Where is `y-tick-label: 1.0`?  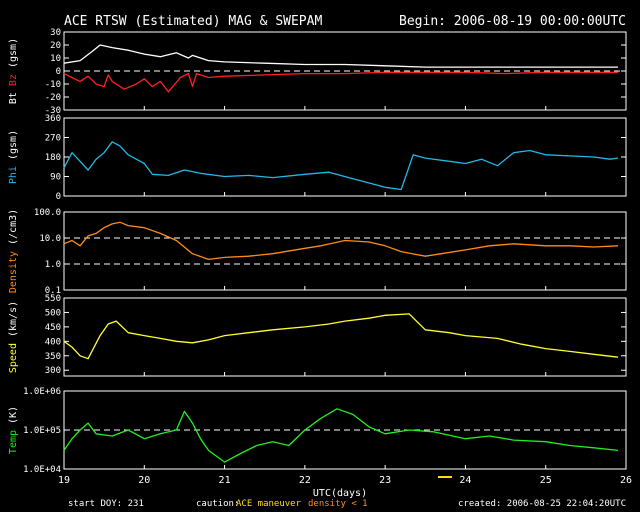
y-tick-label: 1.0 is located at coordinates (53, 265).